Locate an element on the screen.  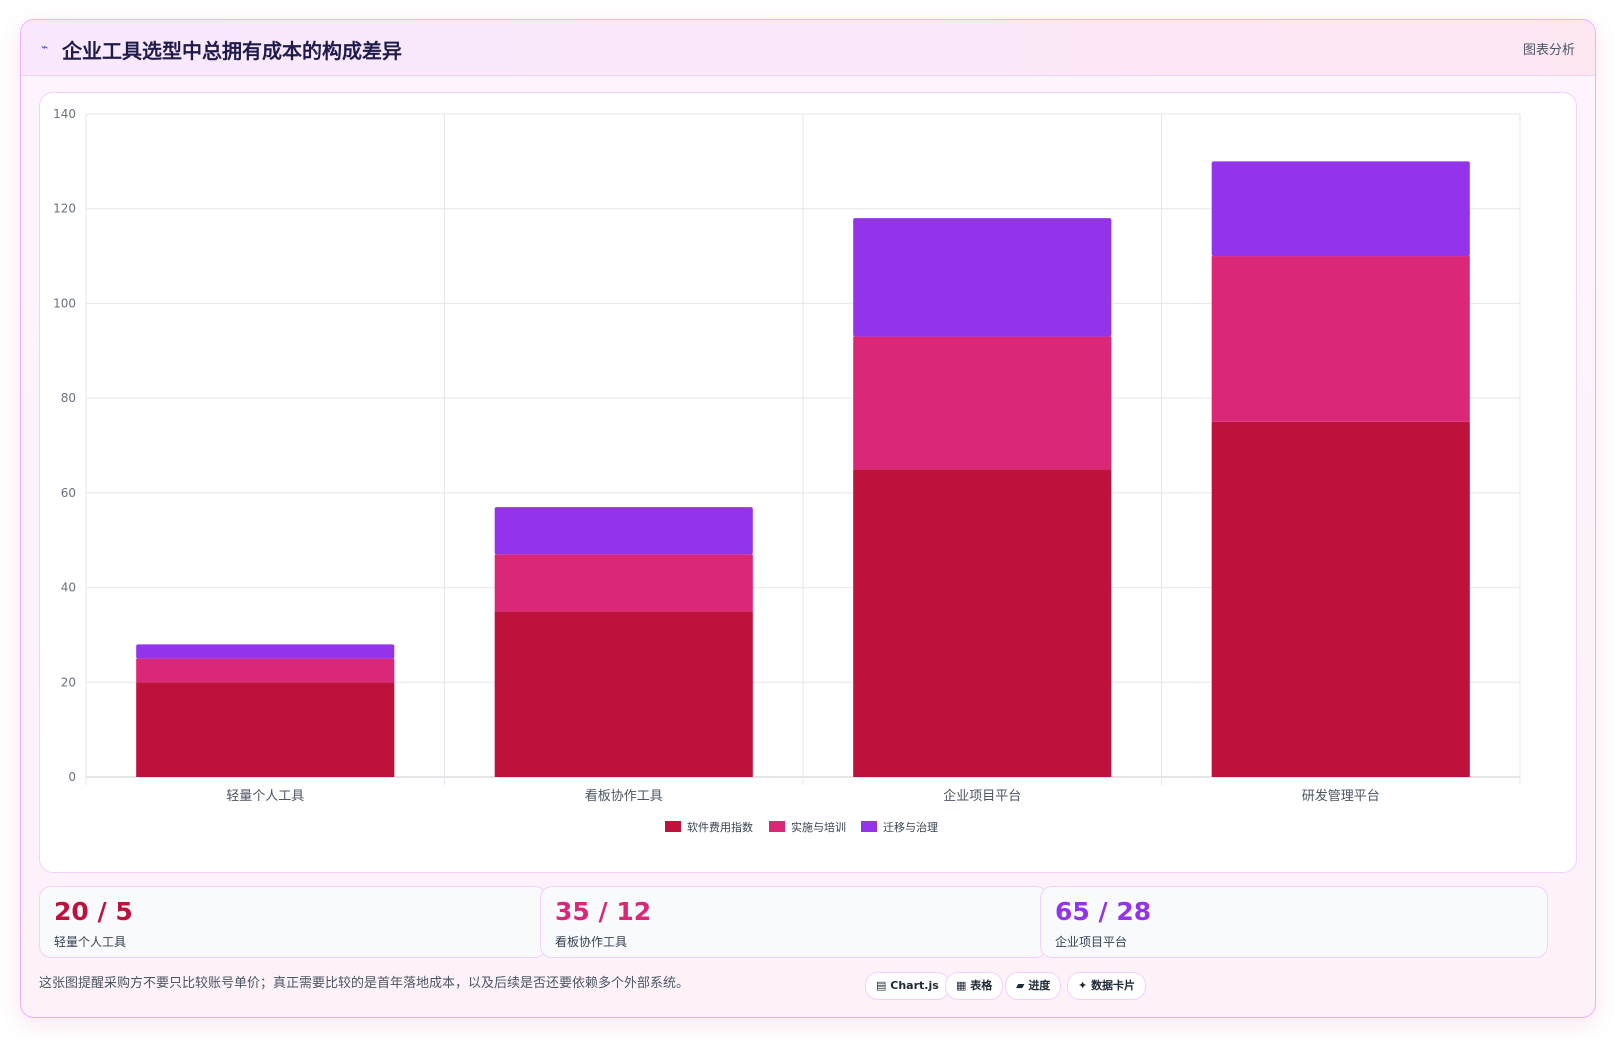
pill-data-card: ✦ 数据卡片 is located at coordinates (1107, 986).